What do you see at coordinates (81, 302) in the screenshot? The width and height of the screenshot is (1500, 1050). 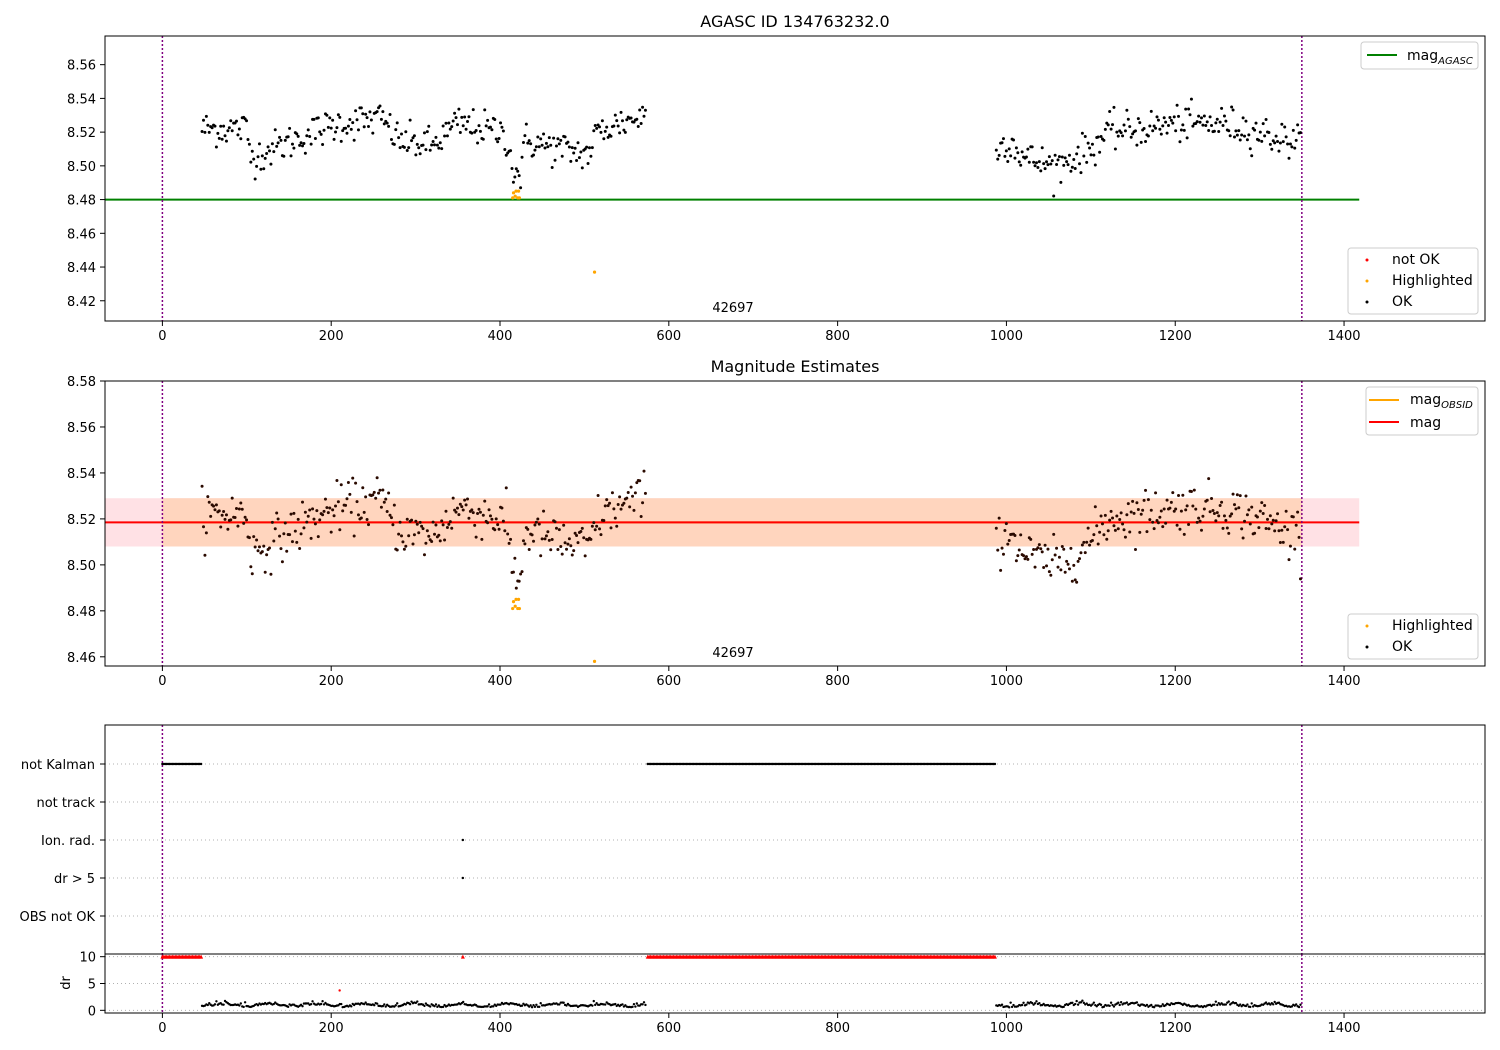 I see `ytick-label: 8.42` at bounding box center [81, 302].